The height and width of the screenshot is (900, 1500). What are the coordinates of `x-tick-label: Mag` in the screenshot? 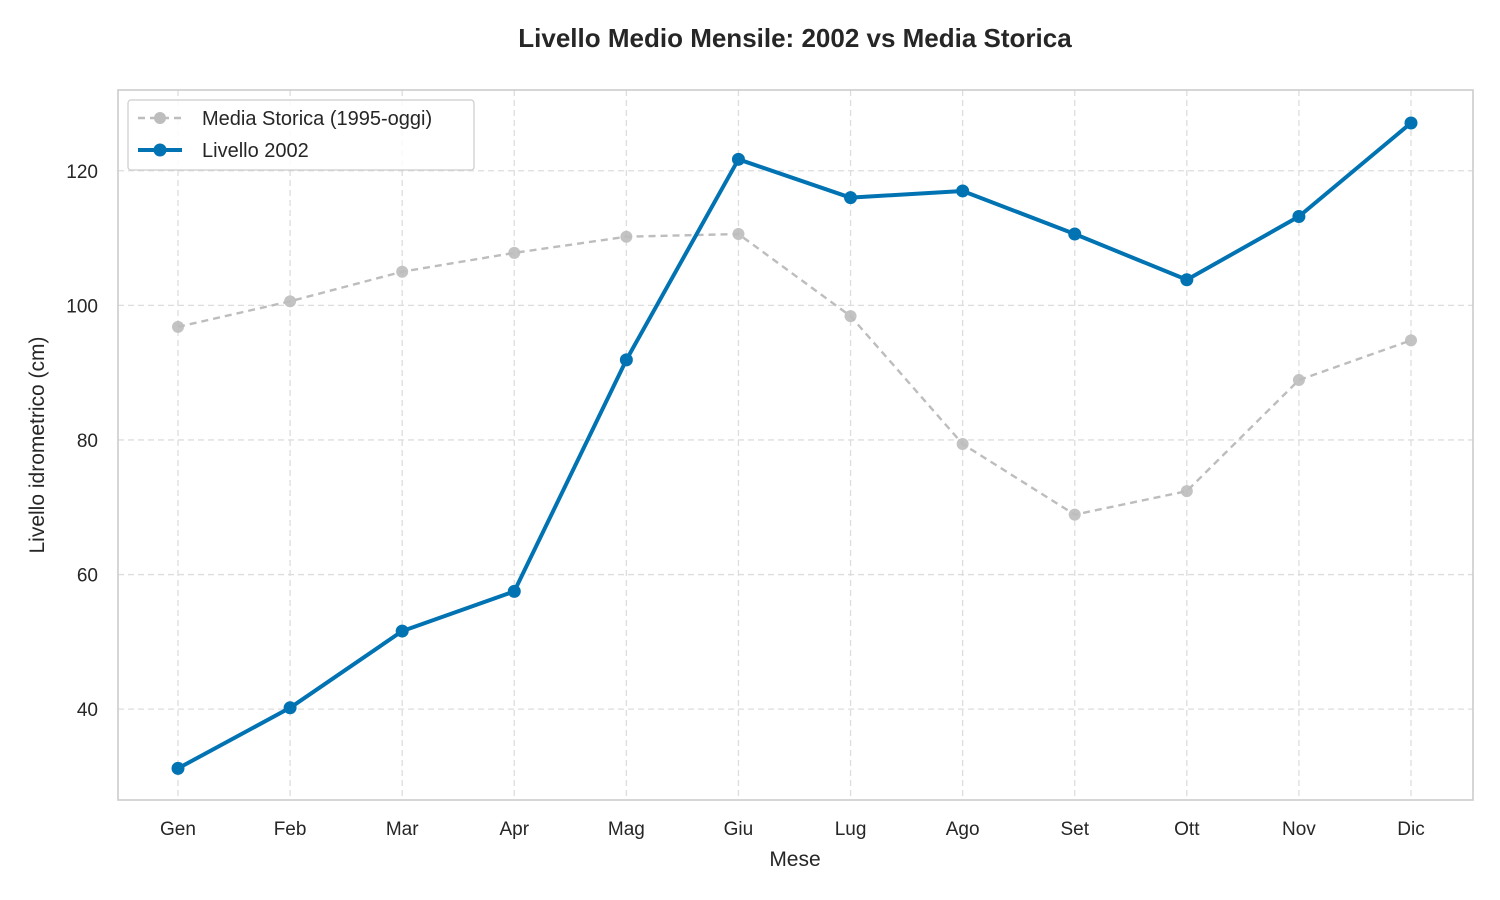 It's located at (626, 829).